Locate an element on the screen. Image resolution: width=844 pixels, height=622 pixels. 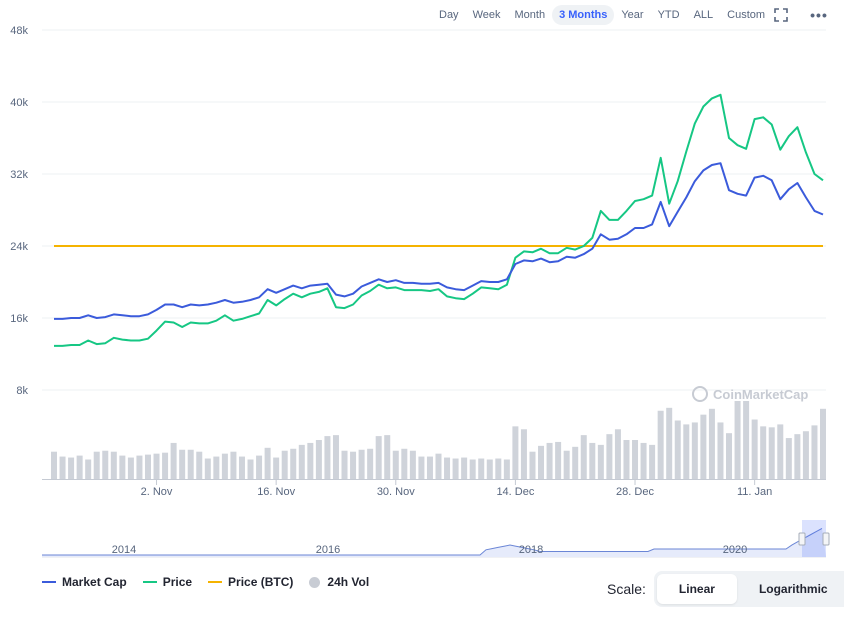
x-tick-label: 16. Nov is located at coordinates (276, 492).